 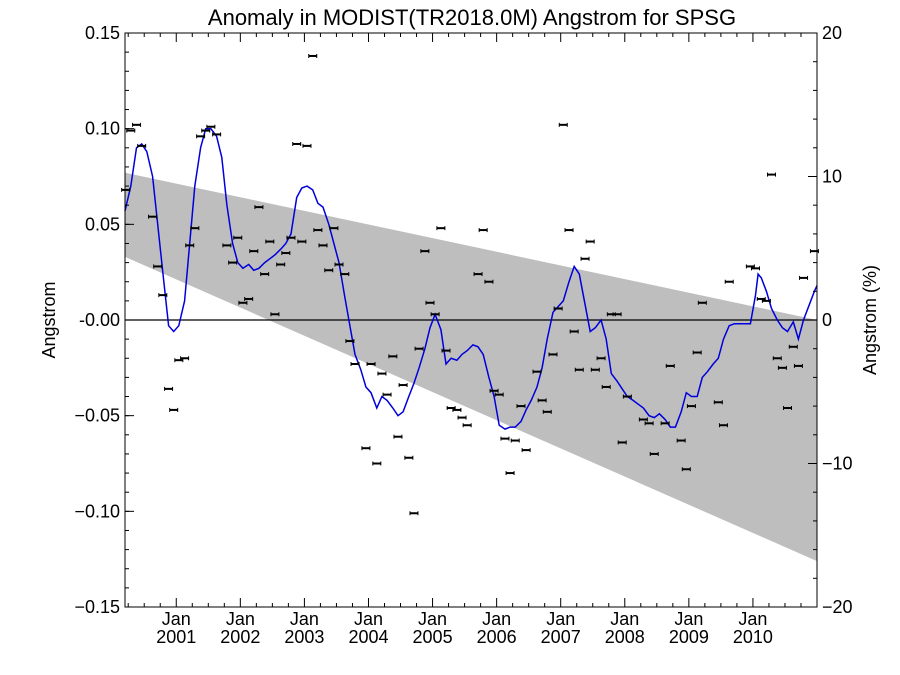 What do you see at coordinates (49, 319) in the screenshot?
I see `y-axis-label-left: Angstrom` at bounding box center [49, 319].